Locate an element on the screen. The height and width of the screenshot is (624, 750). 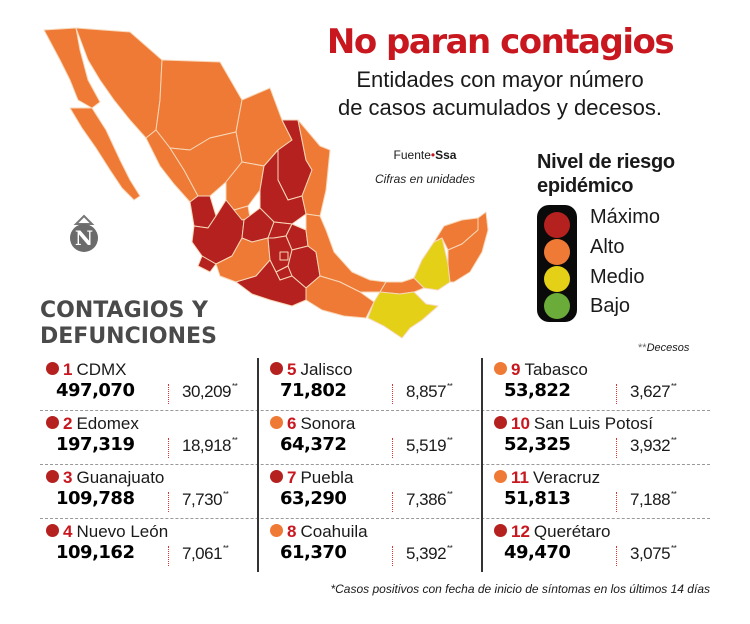
state-entry: 2 Edomex 197,319 18,918** is located at coordinates (147, 437).